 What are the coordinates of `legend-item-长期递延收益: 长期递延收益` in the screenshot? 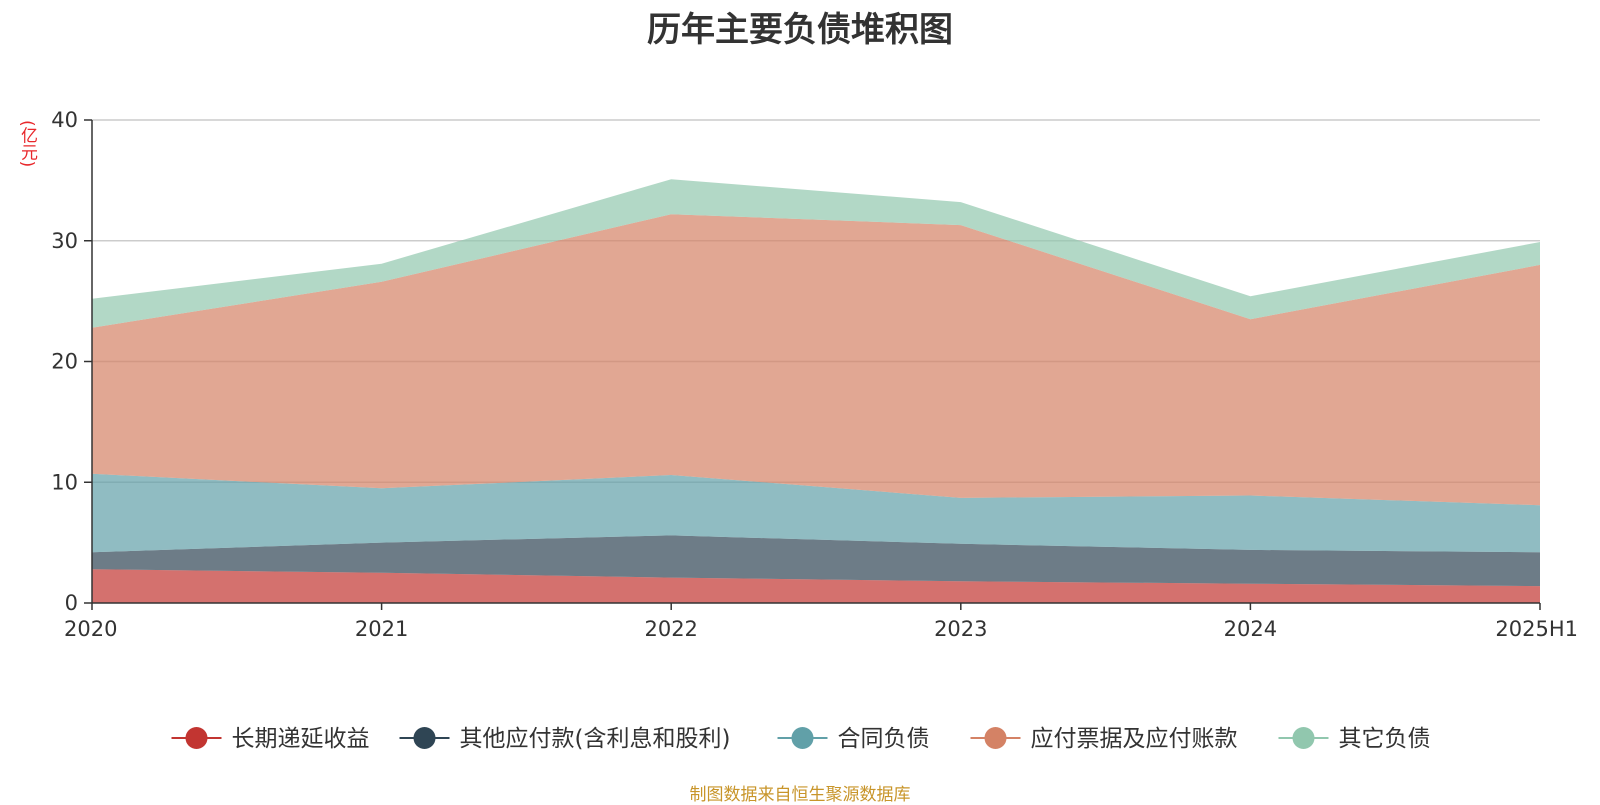 It's located at (270, 739).